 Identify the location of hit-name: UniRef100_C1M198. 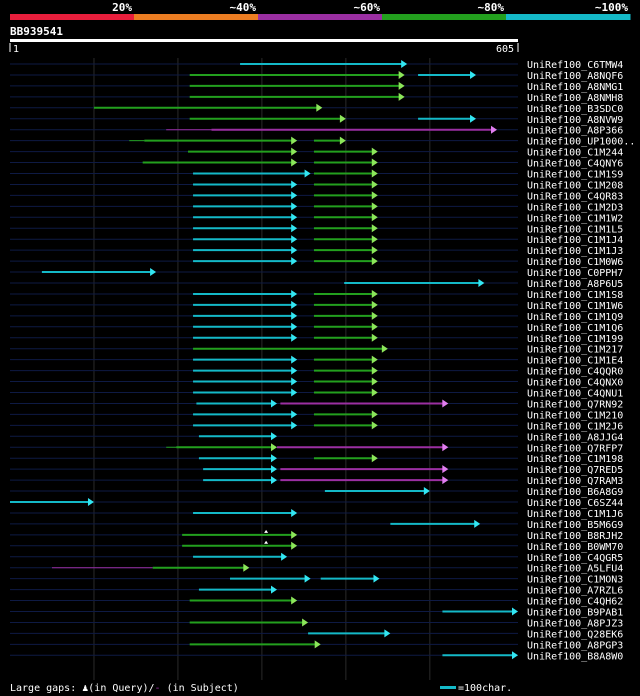
(575, 459).